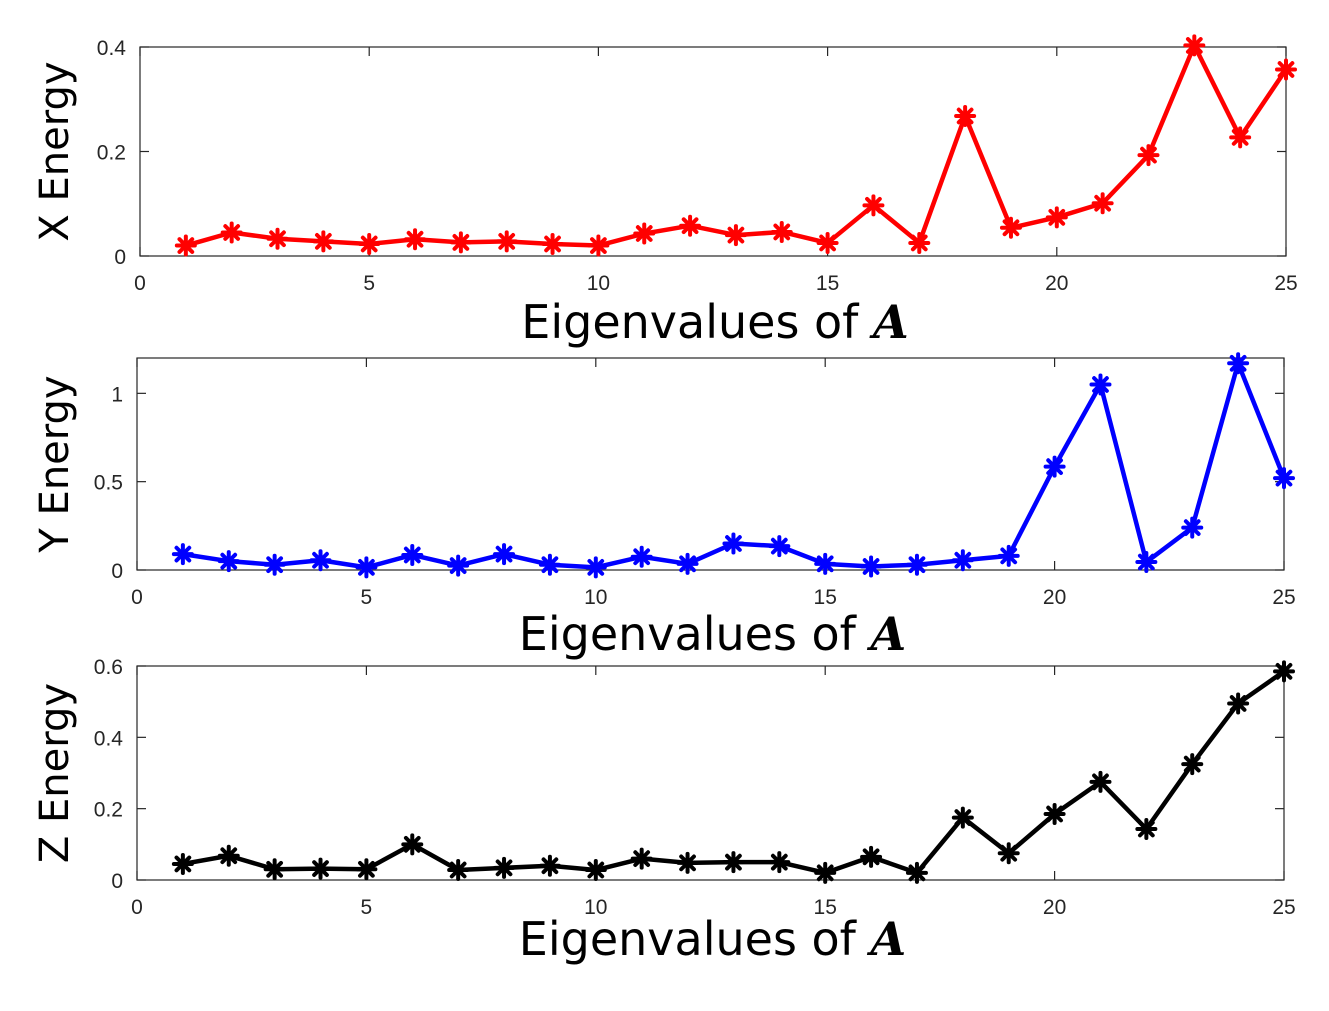 The width and height of the screenshot is (1329, 1011). I want to click on y-axis-label: Z Energy, so click(55, 773).